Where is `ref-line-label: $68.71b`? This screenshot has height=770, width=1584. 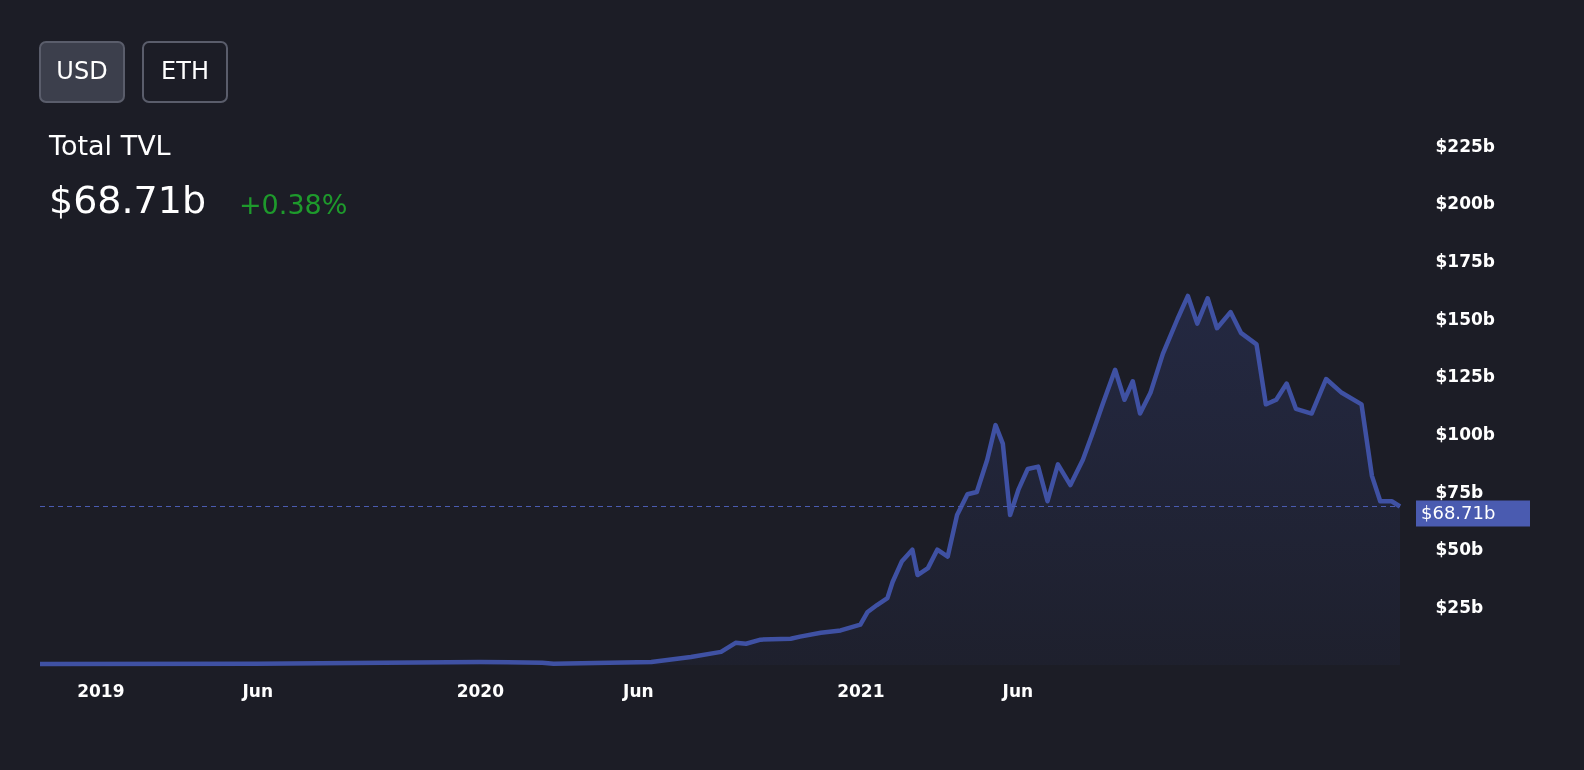 ref-line-label: $68.71b is located at coordinates (1458, 512).